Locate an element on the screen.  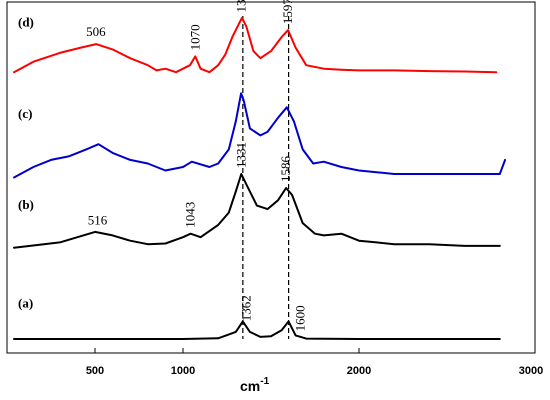
peak-label-1331: 1331 is located at coordinates (240, 155).